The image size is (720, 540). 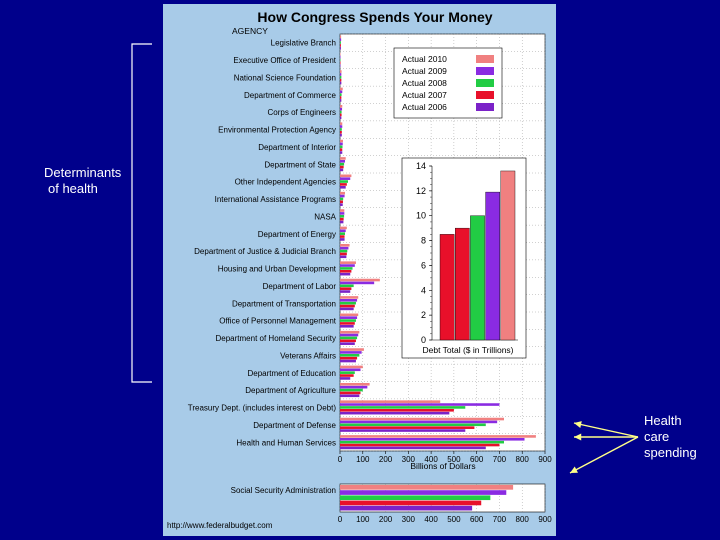 I want to click on inset-y-tick-label: 4, so click(x=423, y=290).